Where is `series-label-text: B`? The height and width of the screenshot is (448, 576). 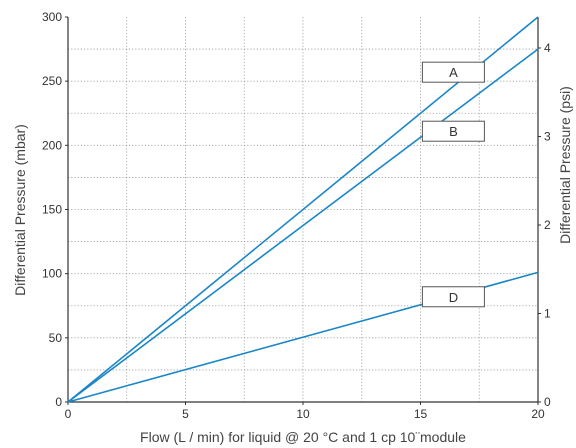 series-label-text: B is located at coordinates (453, 131).